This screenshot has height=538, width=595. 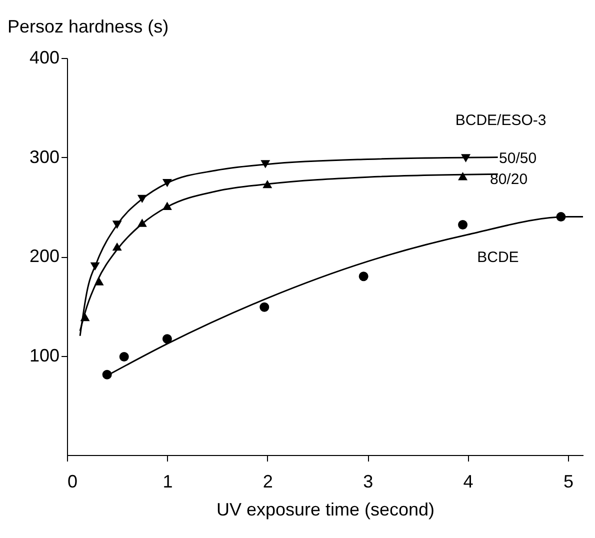 I want to click on y-tick-label: 400, so click(x=44, y=58).